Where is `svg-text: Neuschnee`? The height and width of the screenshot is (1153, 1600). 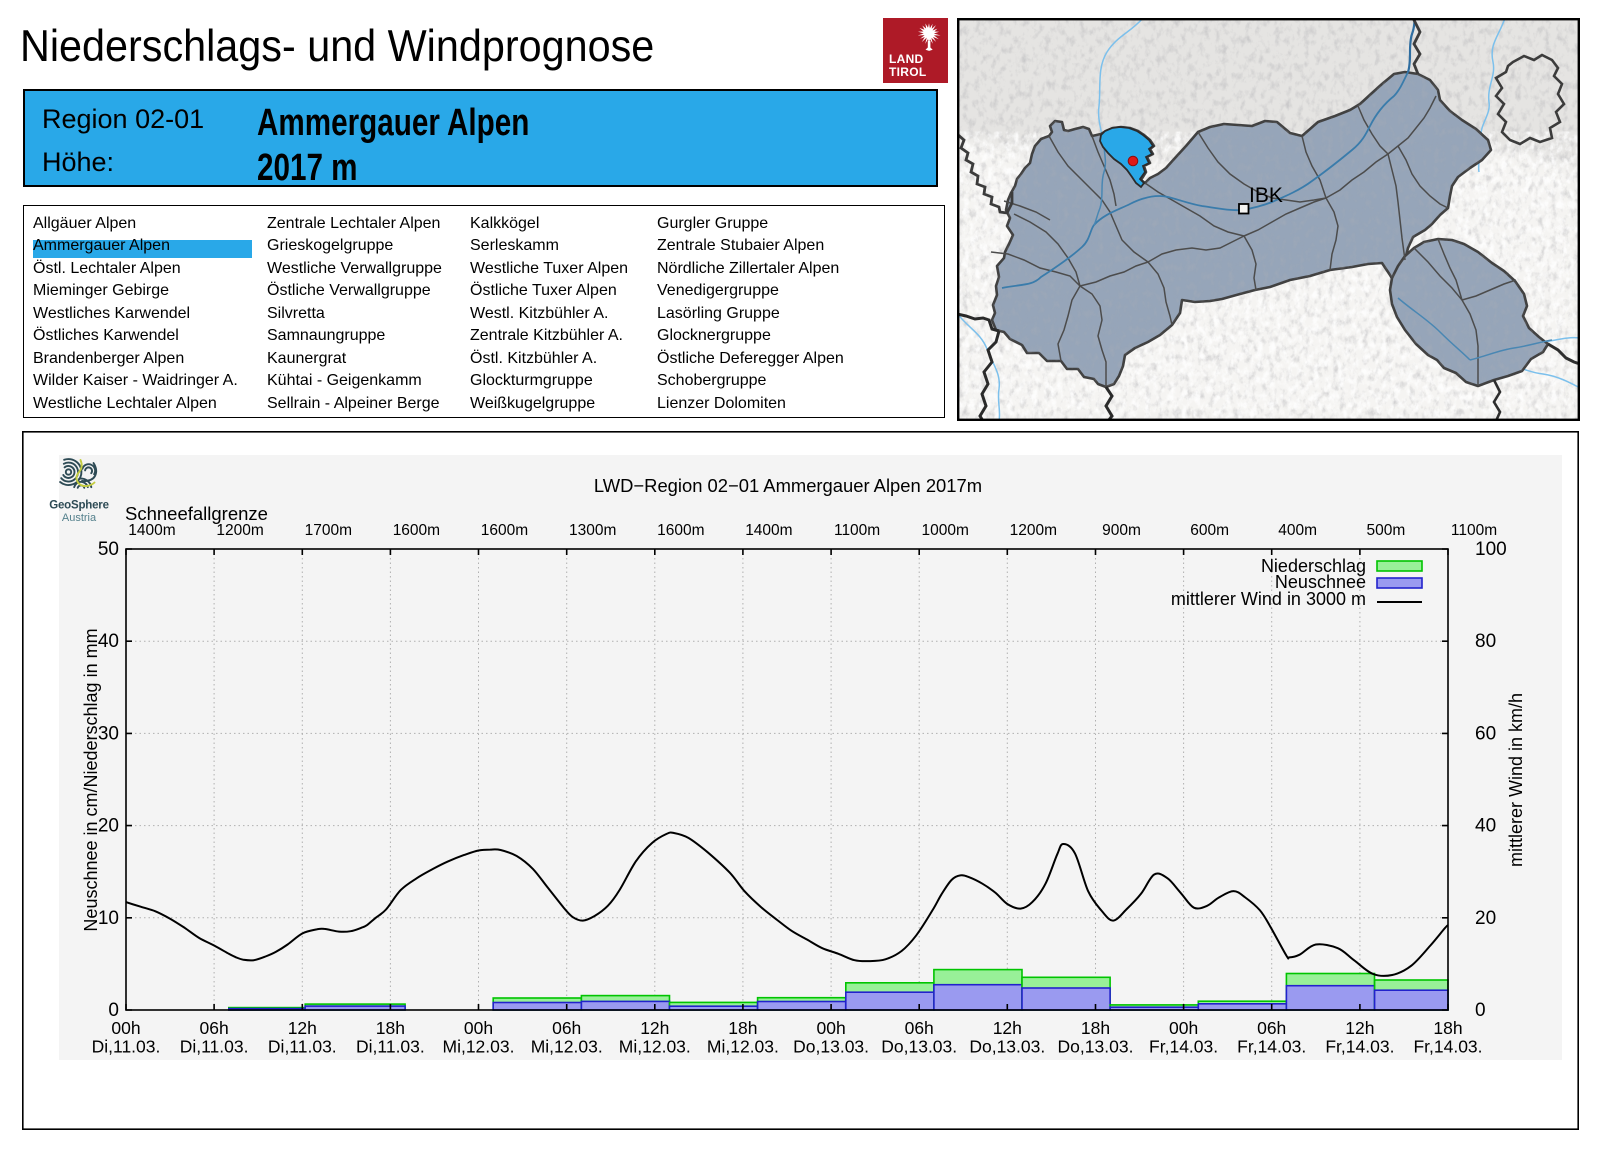
svg-text: Neuschnee is located at coordinates (1320, 582).